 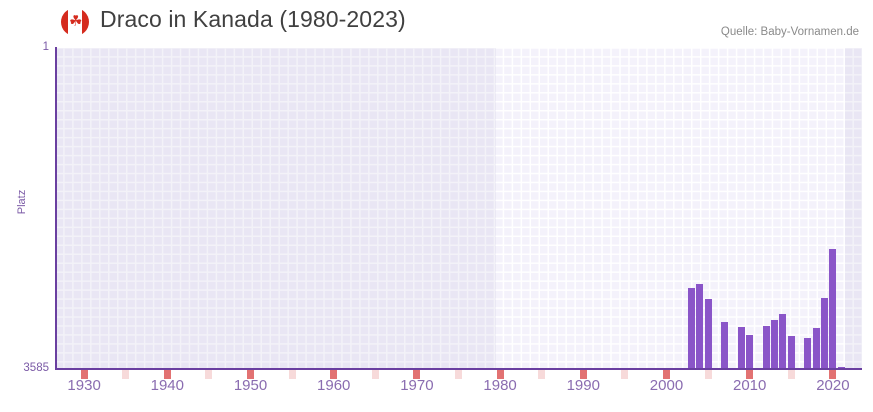 I want to click on x-axis-tick-label: 2020, so click(x=833, y=385).